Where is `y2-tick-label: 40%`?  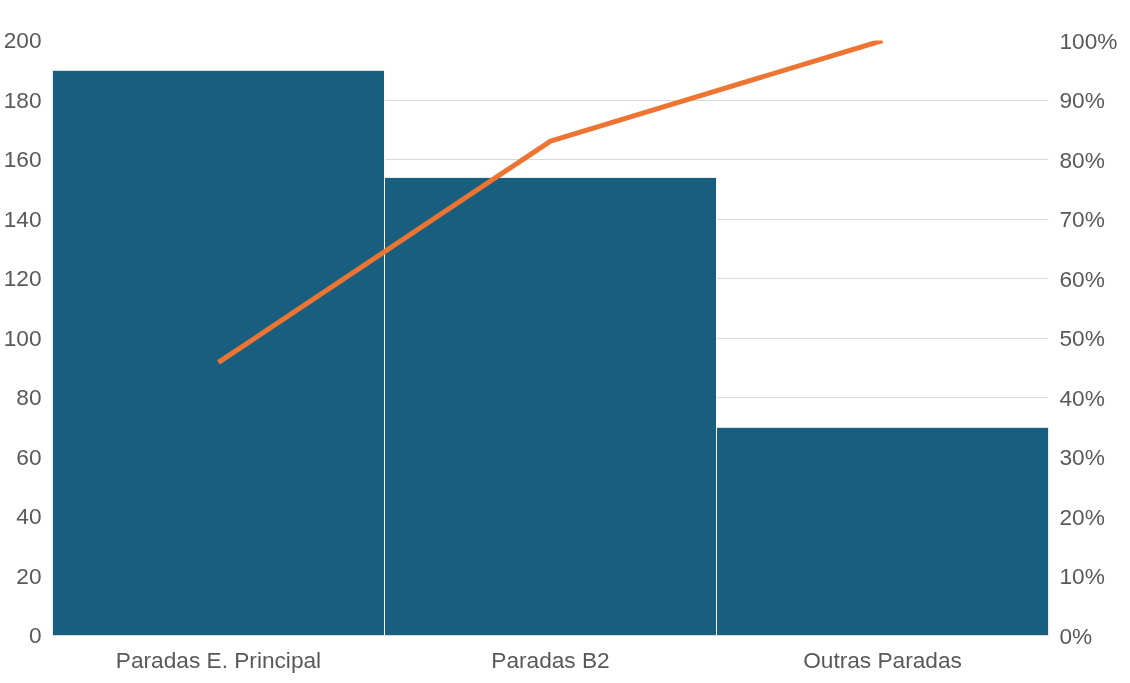
y2-tick-label: 40% is located at coordinates (1082, 397).